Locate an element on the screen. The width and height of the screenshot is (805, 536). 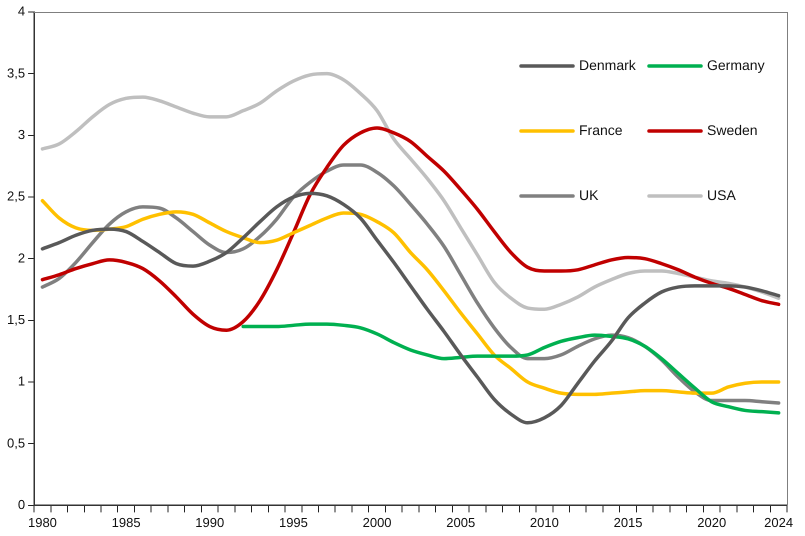
y-tick-label: 3 is located at coordinates (22, 134).